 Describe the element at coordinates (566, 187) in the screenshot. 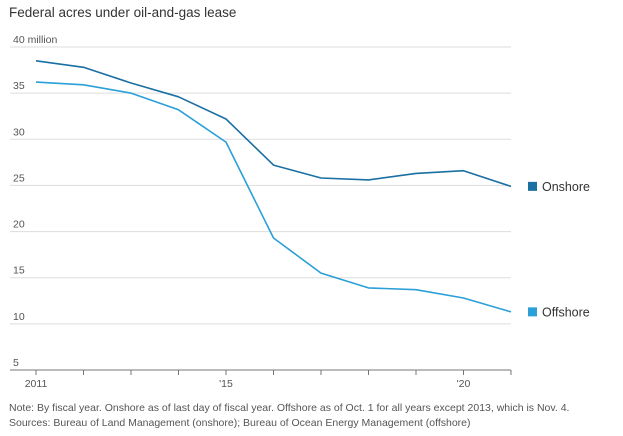

I see `legend-label-onshore: Onshore` at that location.